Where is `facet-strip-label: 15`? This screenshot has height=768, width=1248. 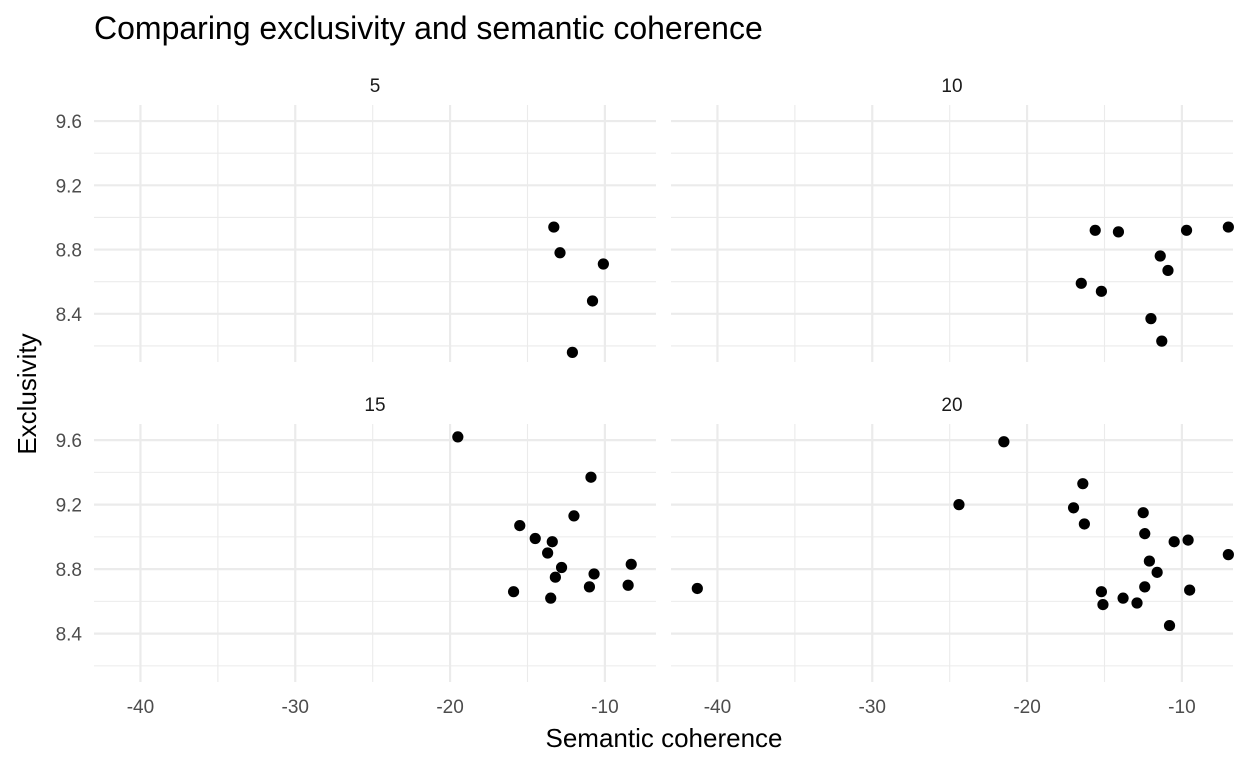
facet-strip-label: 15 is located at coordinates (374, 405).